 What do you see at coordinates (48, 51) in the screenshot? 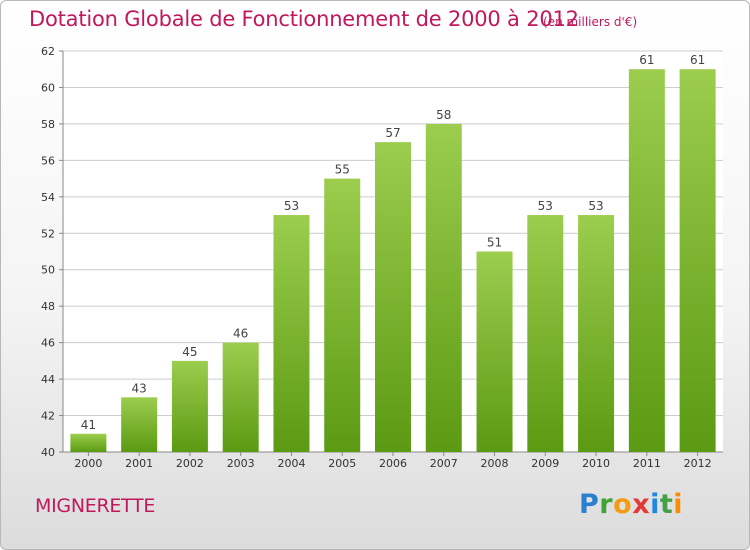
I see `y-tick-label: 62` at bounding box center [48, 51].